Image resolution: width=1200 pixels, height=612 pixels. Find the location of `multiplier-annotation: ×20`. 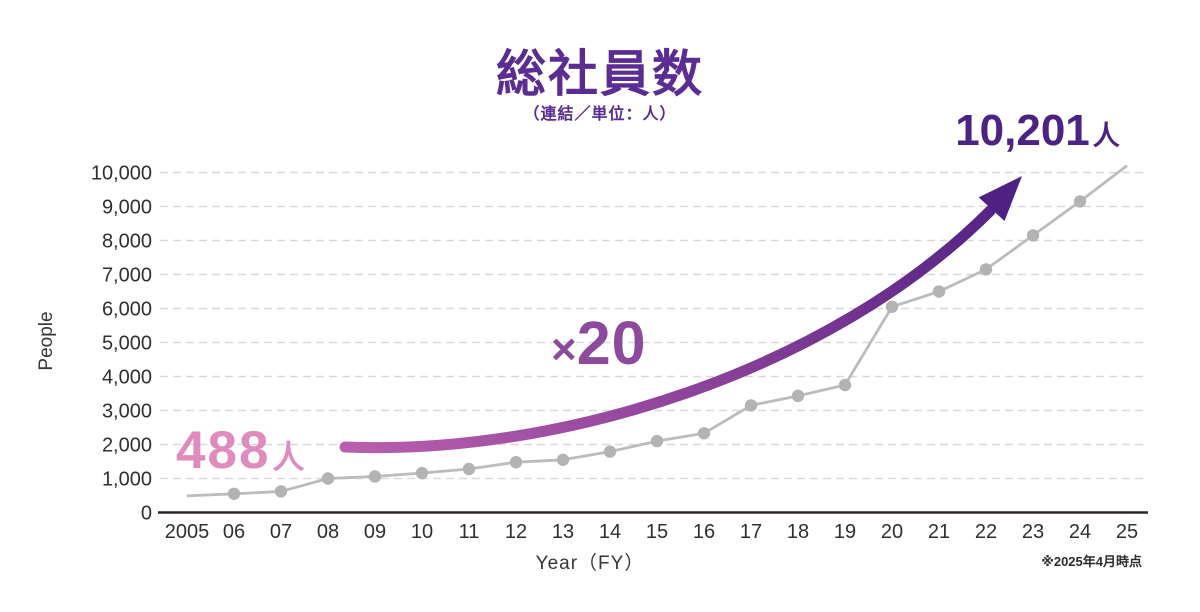

multiplier-annotation: ×20 is located at coordinates (599, 343).